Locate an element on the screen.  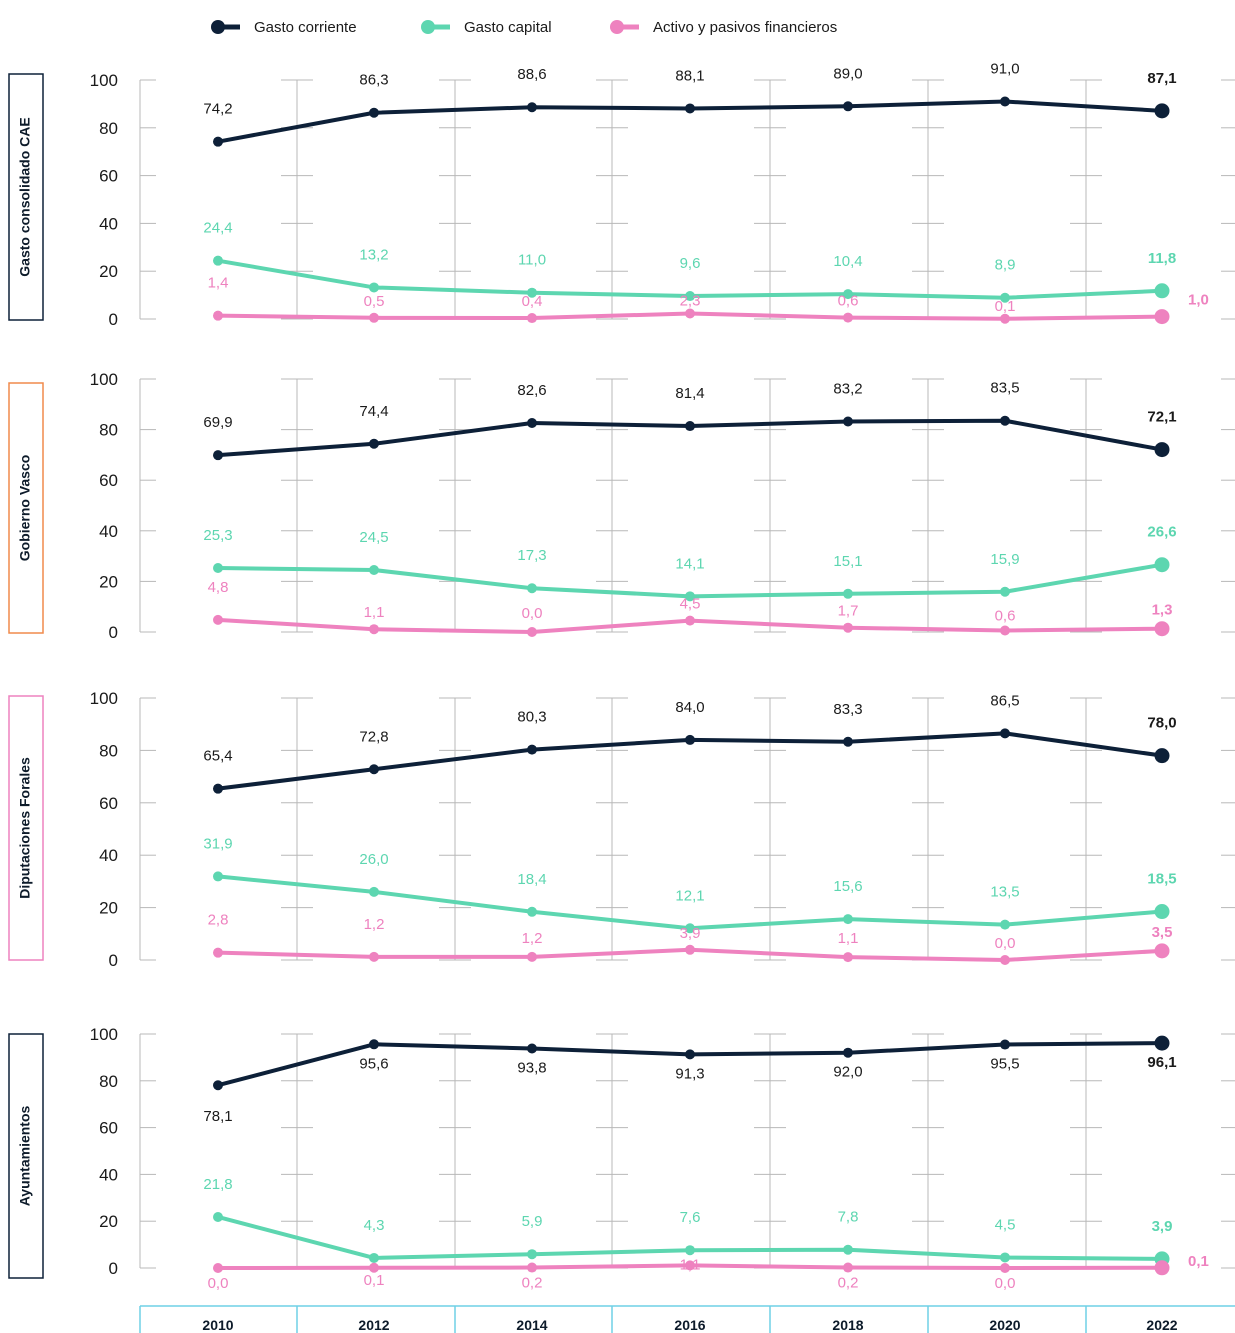
data-label: 83,3 is located at coordinates (847, 709).